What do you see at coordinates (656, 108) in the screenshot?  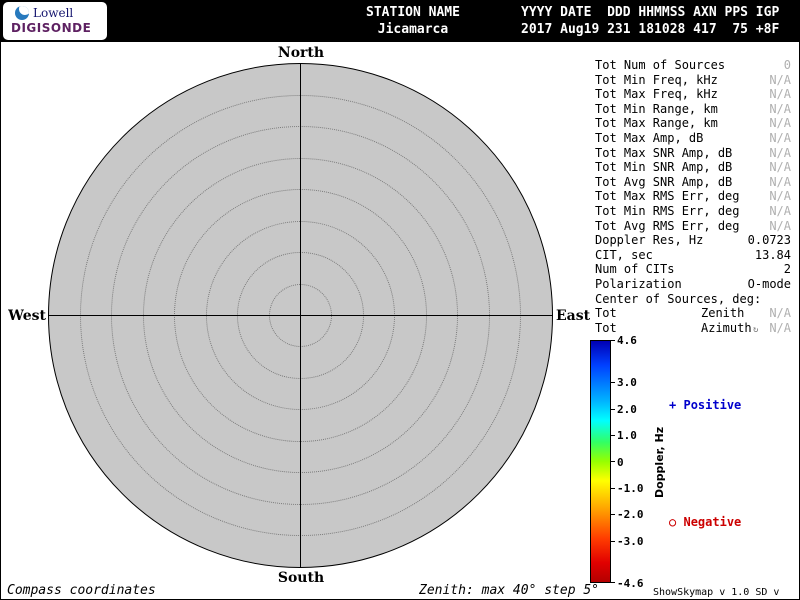 I see `stats-label: Tot Min Range, km` at bounding box center [656, 108].